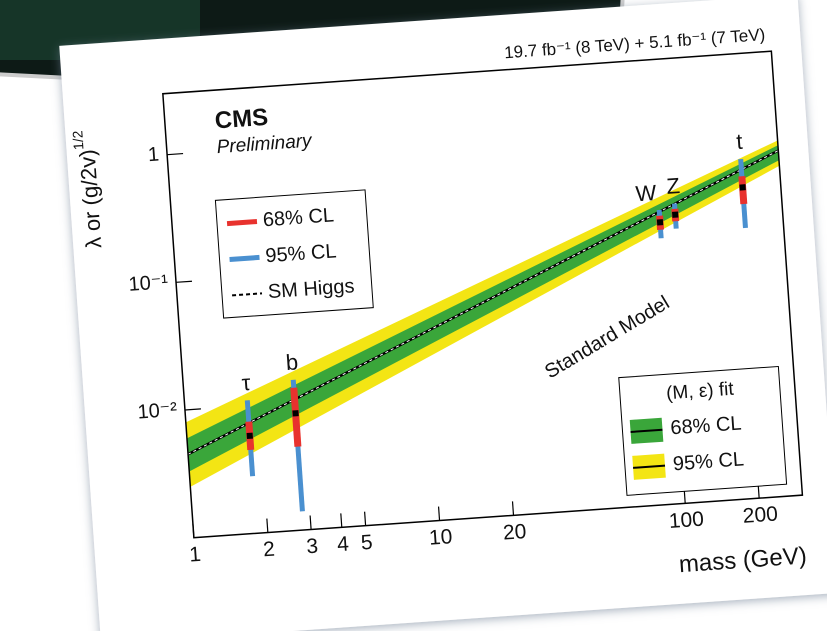  I want to click on experiment: CMS, so click(241, 119).